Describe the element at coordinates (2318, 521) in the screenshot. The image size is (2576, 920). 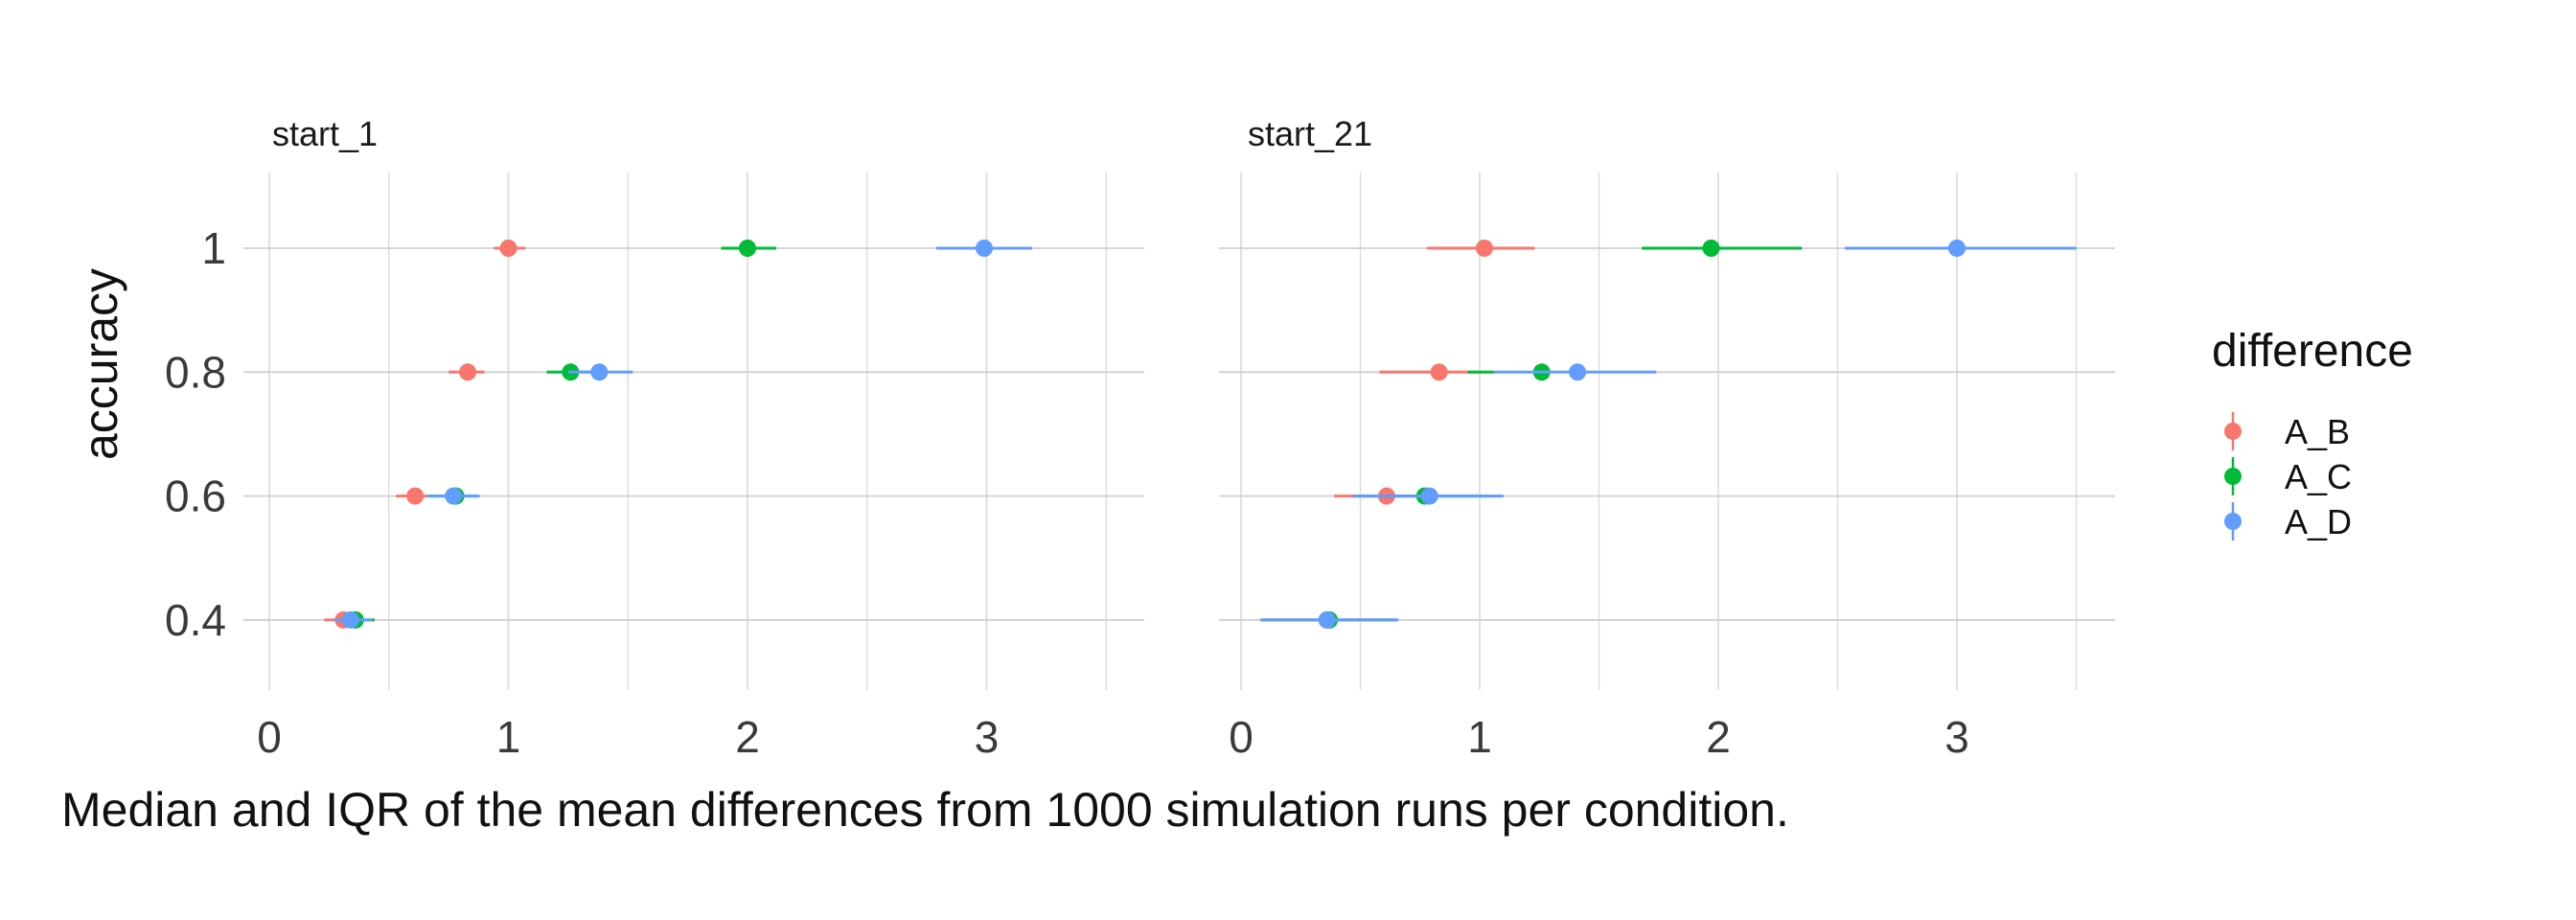
I see `legend-label: A_D` at that location.